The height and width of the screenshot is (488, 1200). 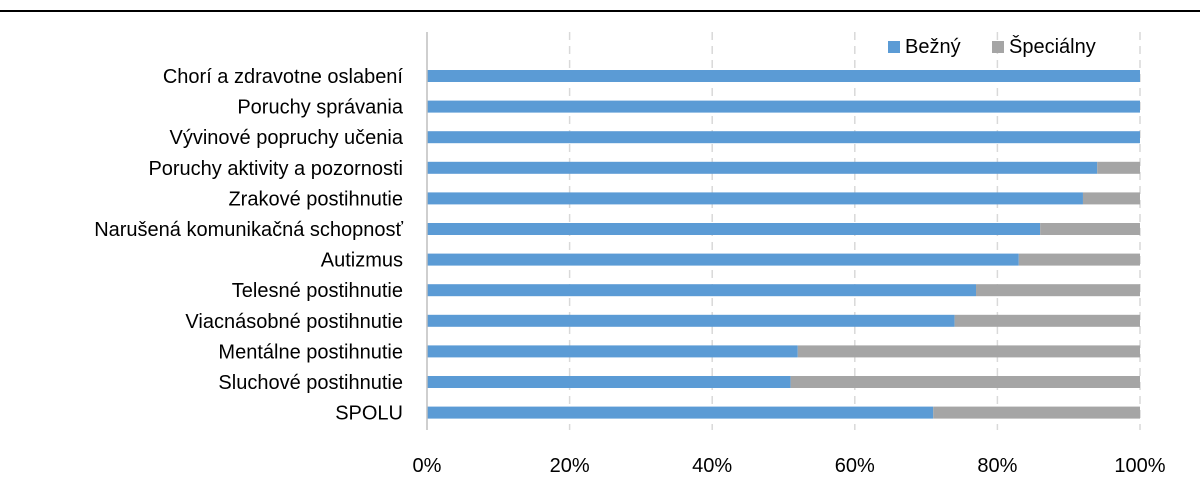 What do you see at coordinates (320, 108) in the screenshot?
I see `category-label: Poruchy správania` at bounding box center [320, 108].